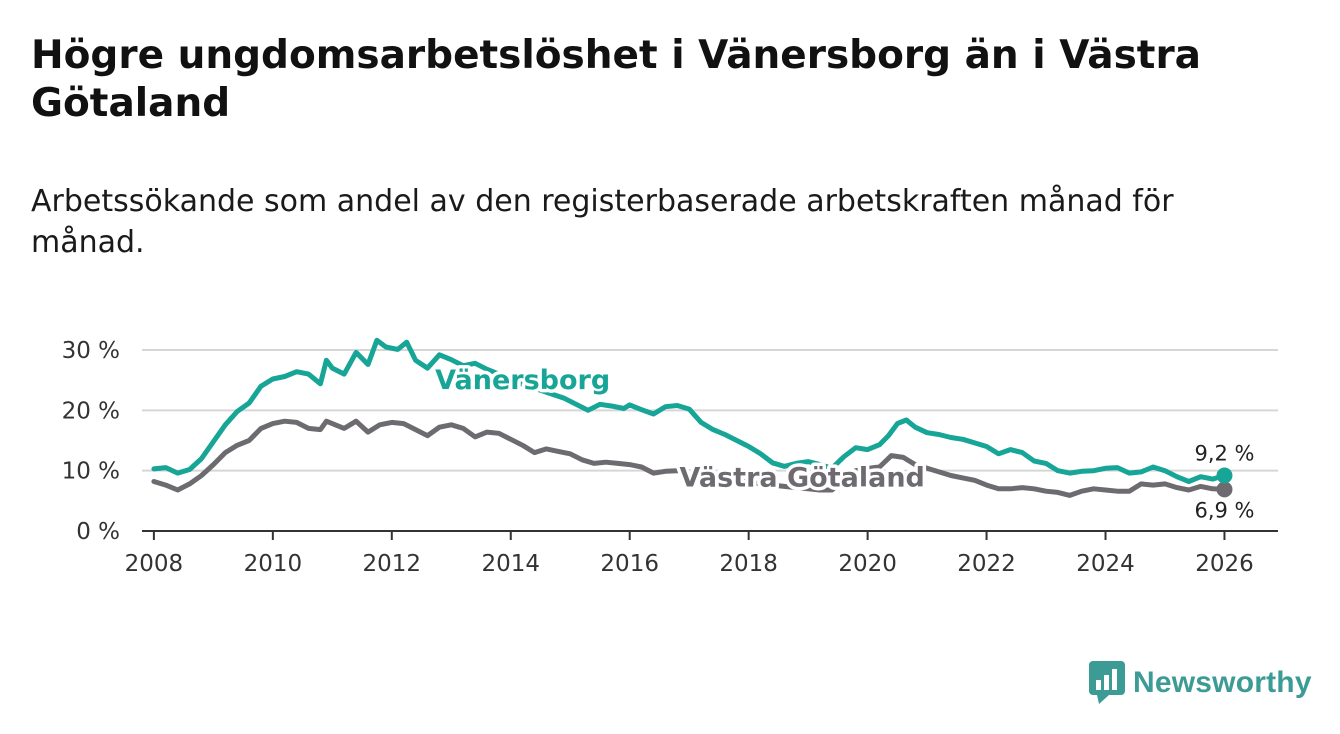 The width and height of the screenshot is (1340, 734). Describe the element at coordinates (801, 477) in the screenshot. I see `series-label: Västra Götaland` at that location.